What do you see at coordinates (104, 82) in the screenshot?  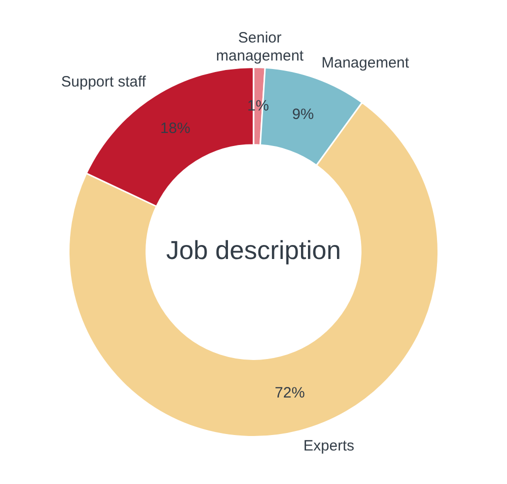 I see `slice-label: Support staff` at bounding box center [104, 82].